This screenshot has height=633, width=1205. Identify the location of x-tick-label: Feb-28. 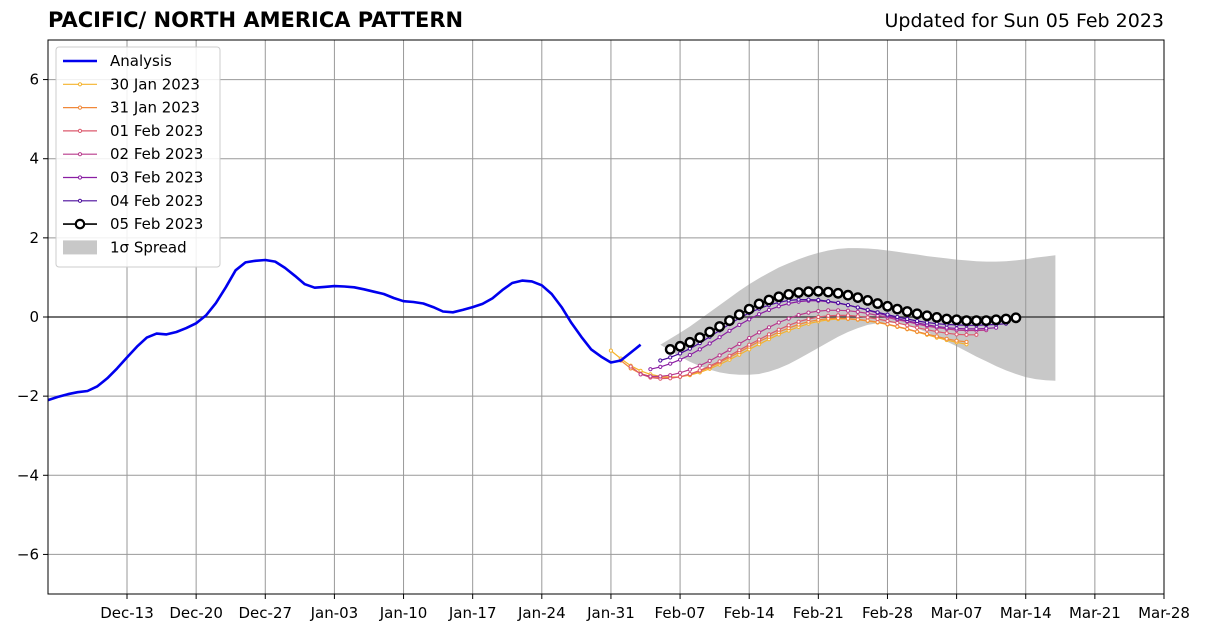
(887, 613).